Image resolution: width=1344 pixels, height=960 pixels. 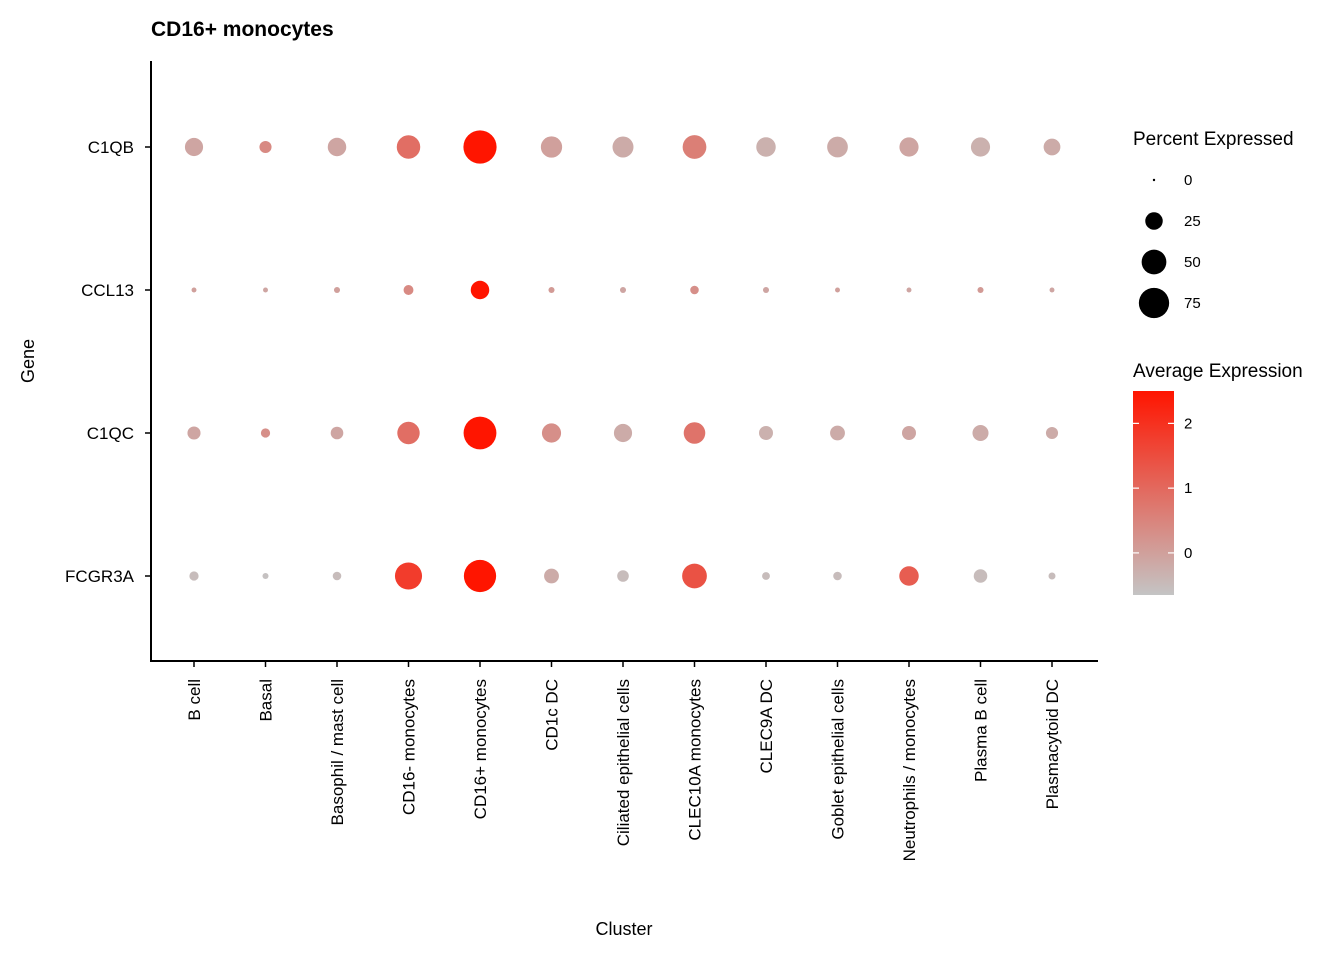 What do you see at coordinates (110, 433) in the screenshot?
I see `y-tick-label: C1QC` at bounding box center [110, 433].